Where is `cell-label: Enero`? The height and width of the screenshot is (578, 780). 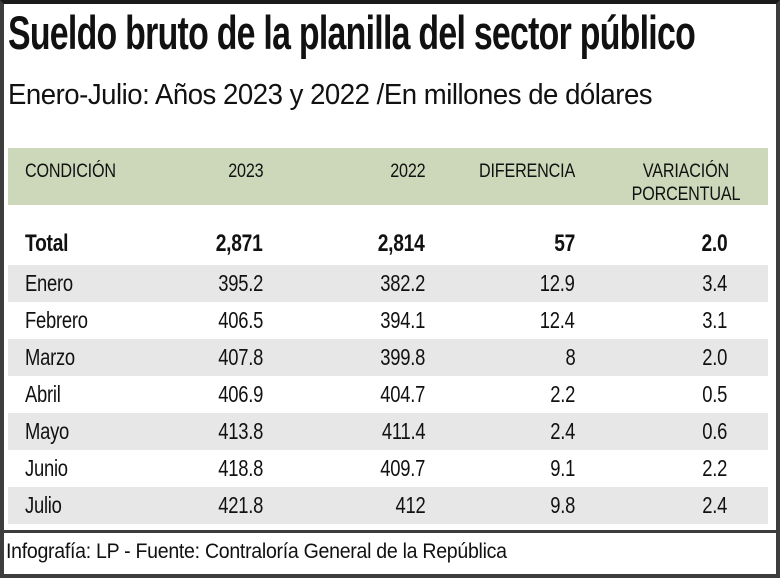 cell-label: Enero is located at coordinates (49, 283).